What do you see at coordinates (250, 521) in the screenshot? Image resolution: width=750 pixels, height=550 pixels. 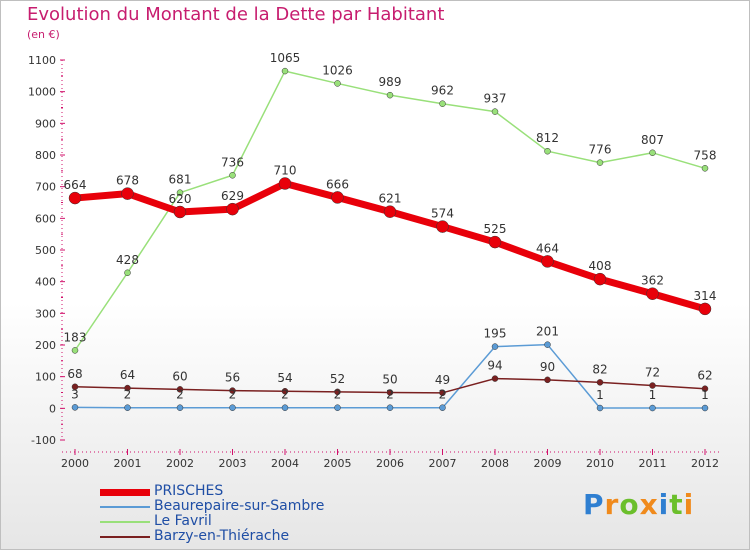 I see `legend-item: Le Favril` at bounding box center [250, 521].